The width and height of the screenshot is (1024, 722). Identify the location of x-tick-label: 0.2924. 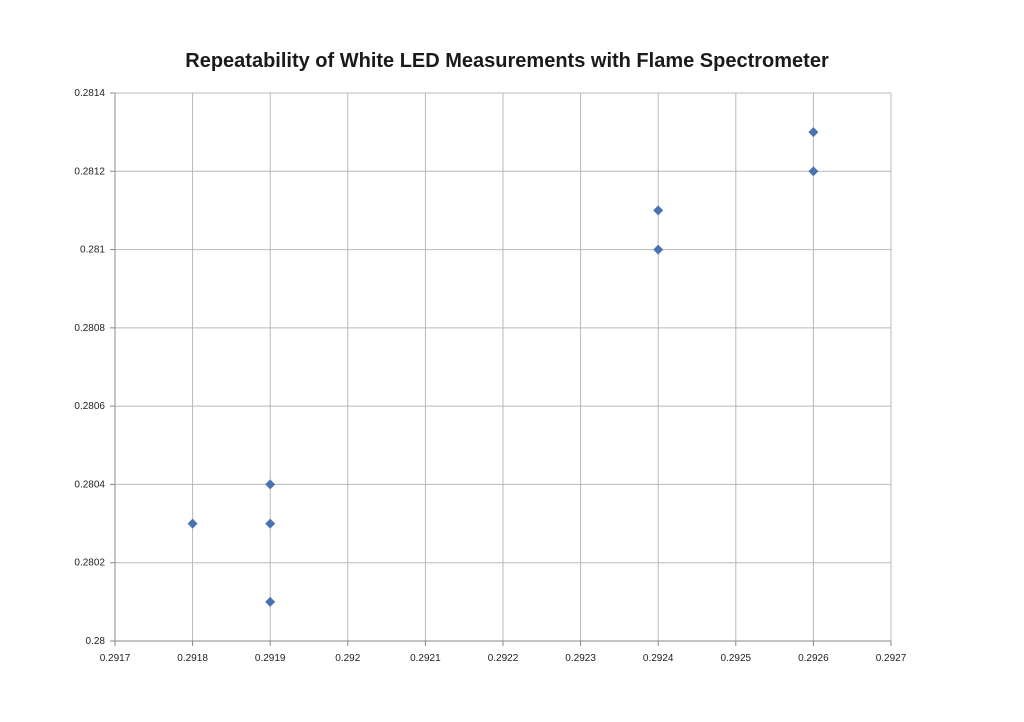
(658, 658).